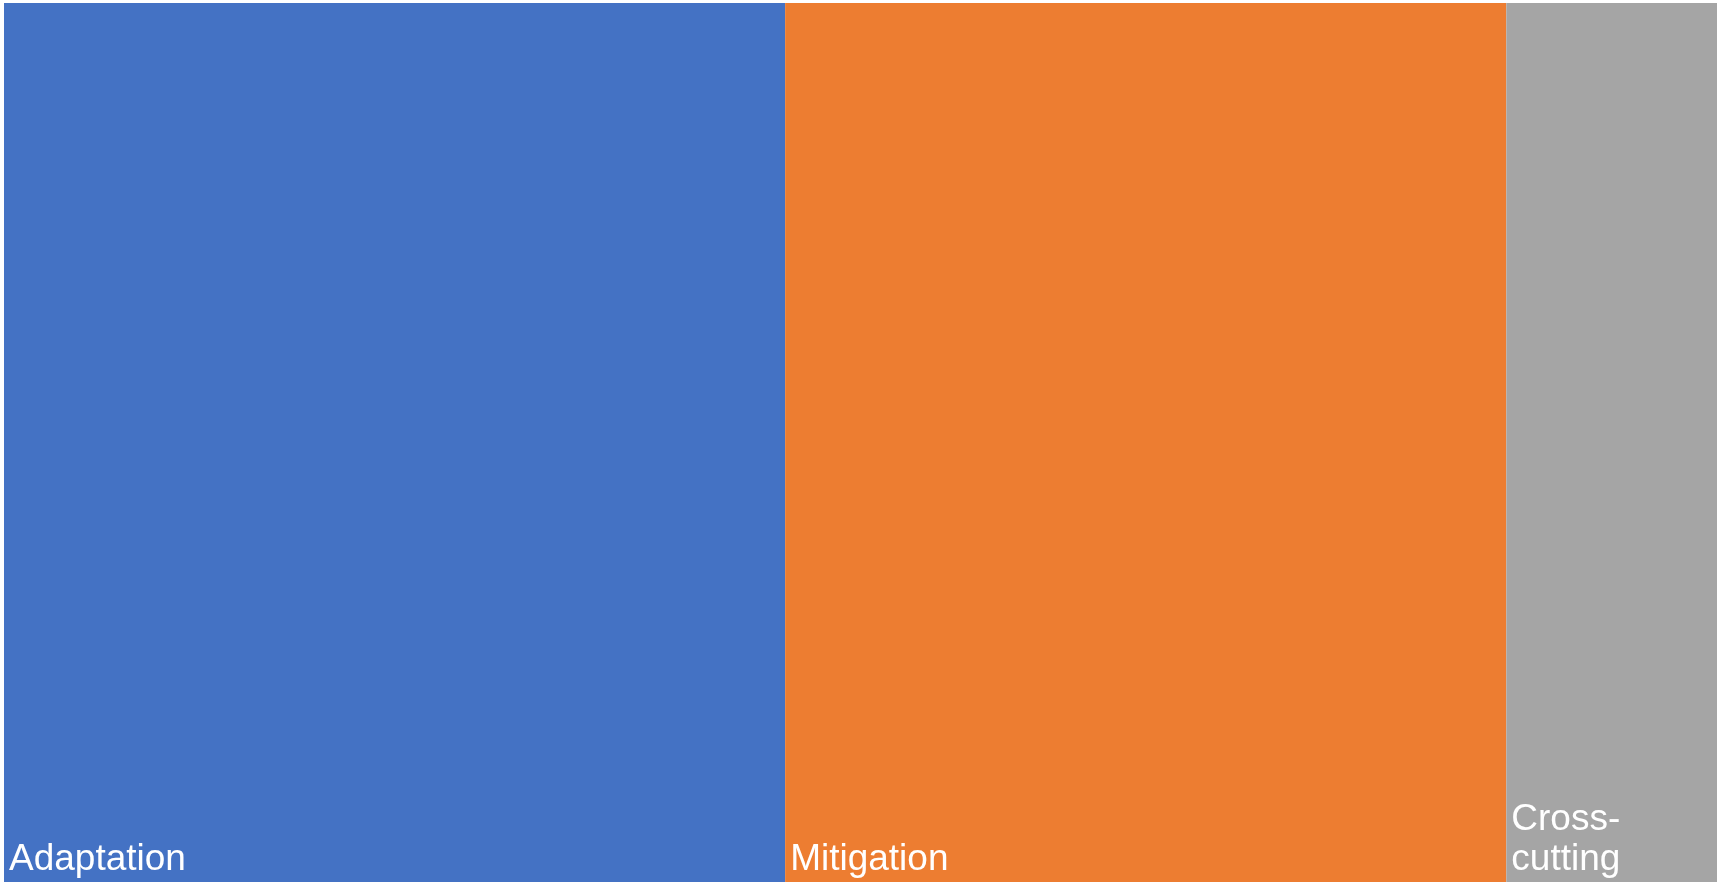 The width and height of the screenshot is (1717, 882). I want to click on series-label: Adaptation, so click(97, 857).